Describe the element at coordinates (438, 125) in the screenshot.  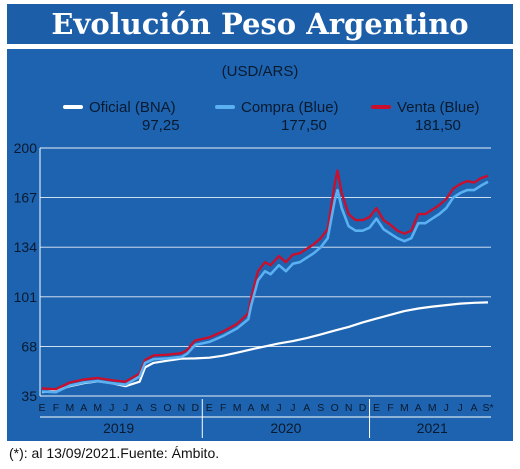
I see `legend-value: 181,50` at that location.